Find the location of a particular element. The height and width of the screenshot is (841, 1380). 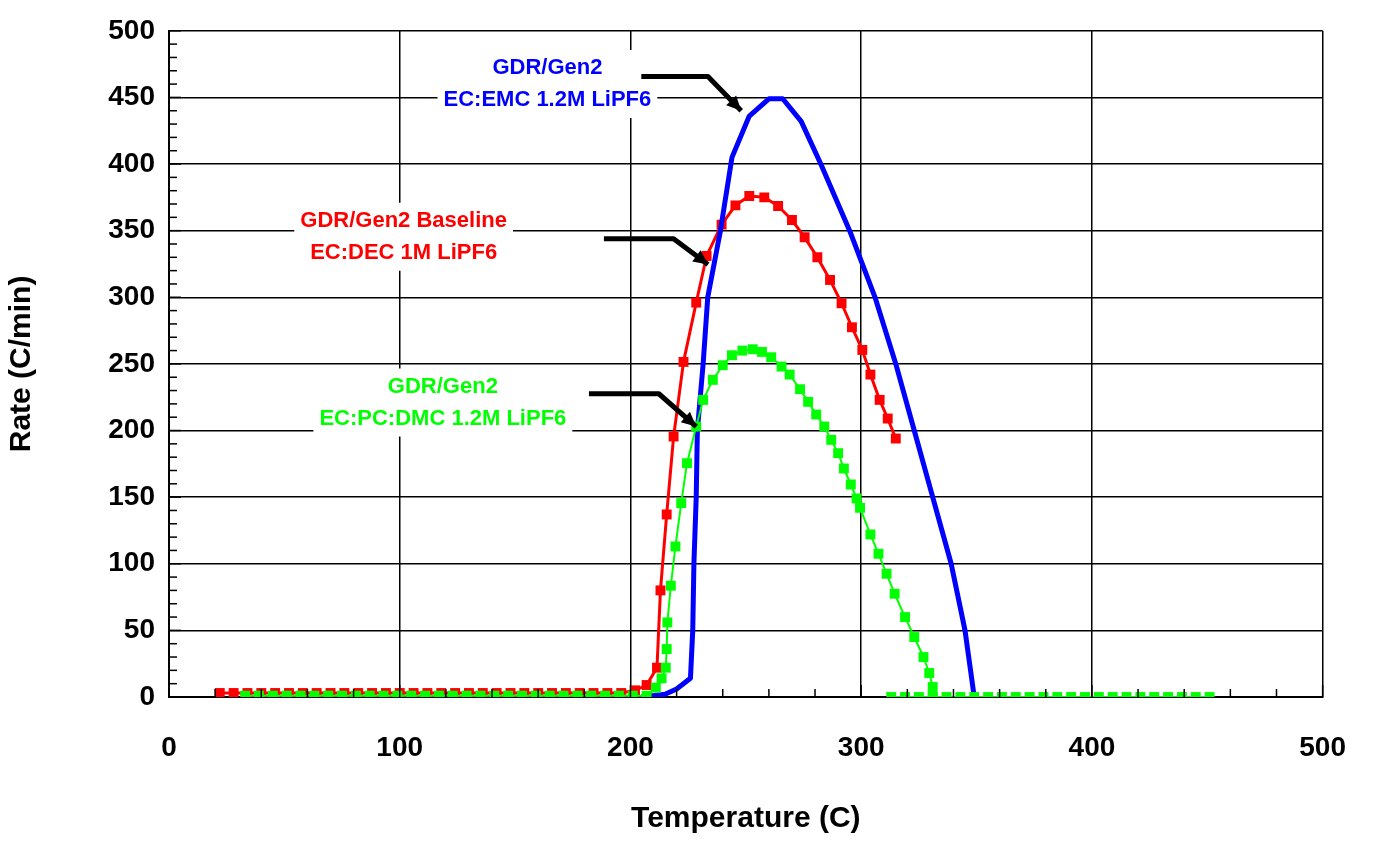

x-tick-label: 300 is located at coordinates (861, 746).